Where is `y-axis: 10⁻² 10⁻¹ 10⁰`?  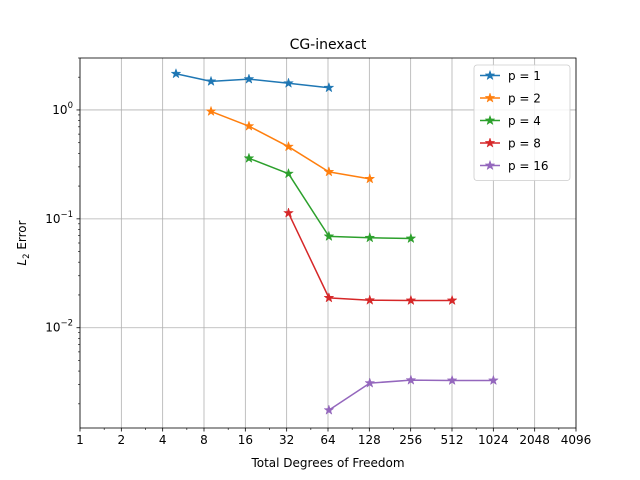 y-axis: 10⁻² 10⁻¹ 10⁰ is located at coordinates (62, 231).